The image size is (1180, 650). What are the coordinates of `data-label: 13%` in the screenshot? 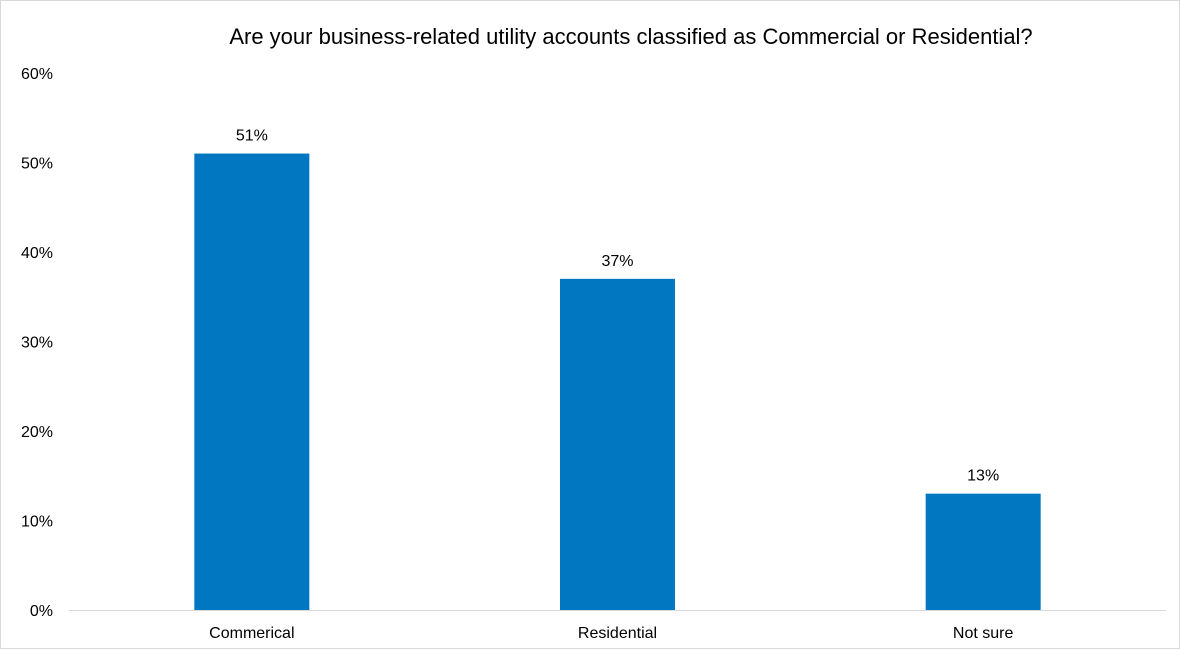 It's located at (983, 476).